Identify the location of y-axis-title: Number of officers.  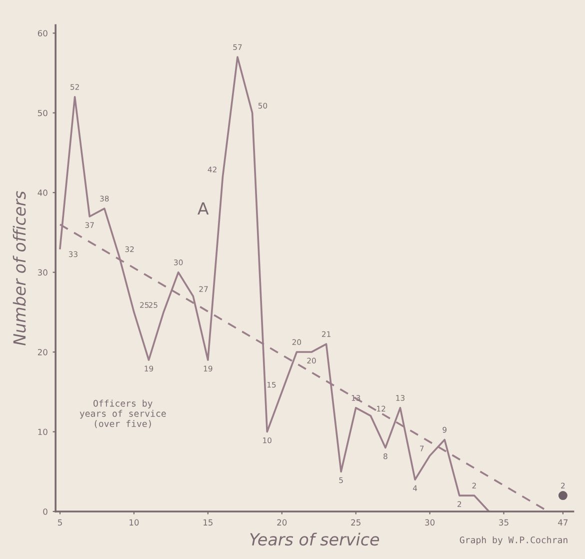
(19, 268).